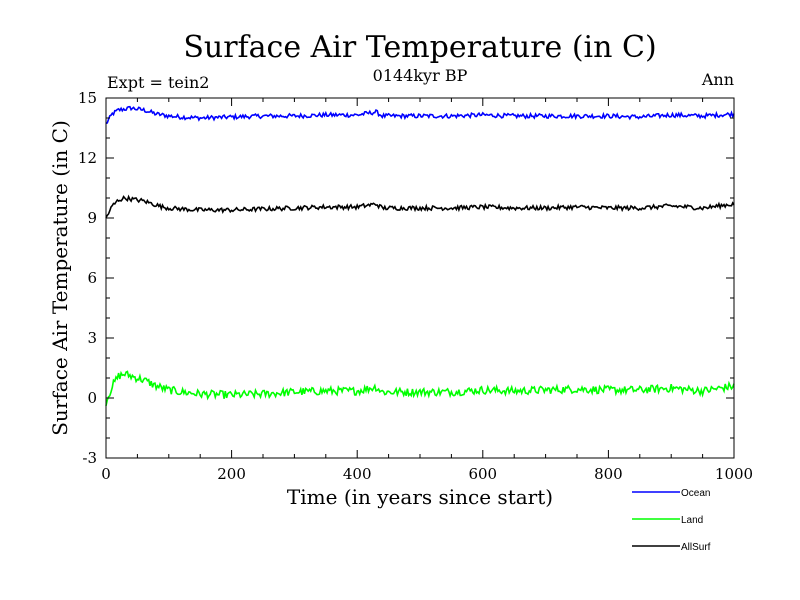  I want to click on y-tick-label: 15, so click(87, 98).